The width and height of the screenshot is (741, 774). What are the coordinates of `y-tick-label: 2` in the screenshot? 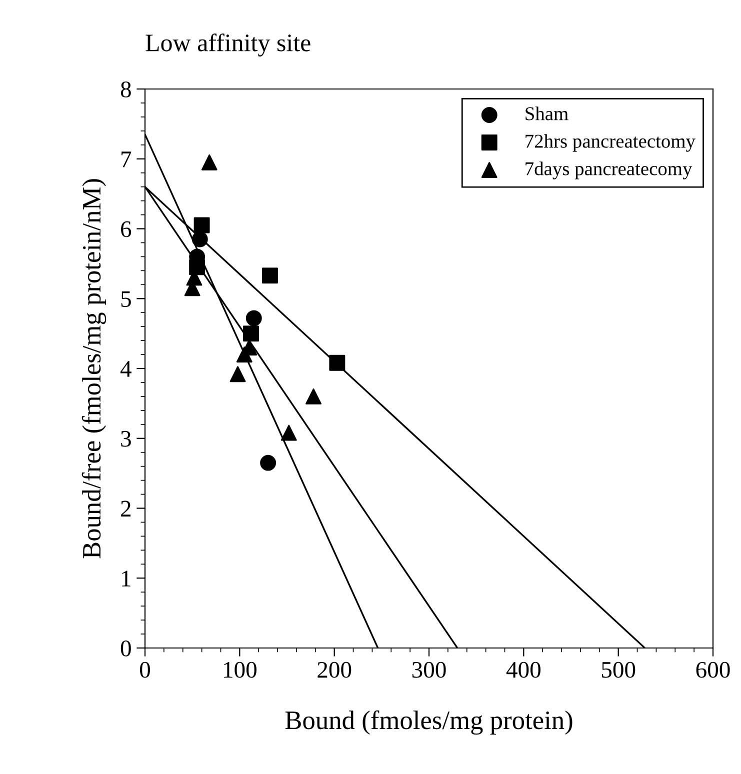 It's located at (126, 508).